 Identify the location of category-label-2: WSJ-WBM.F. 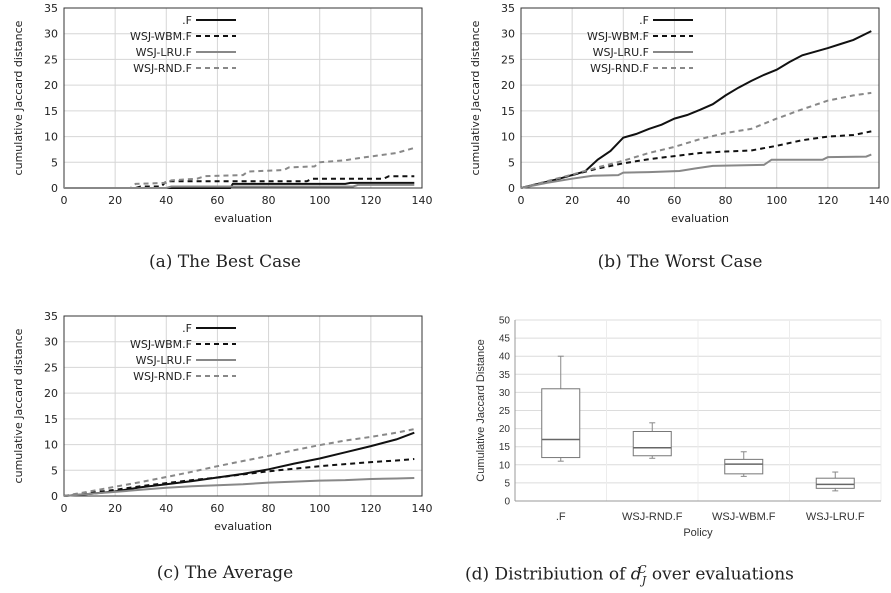
(744, 517).